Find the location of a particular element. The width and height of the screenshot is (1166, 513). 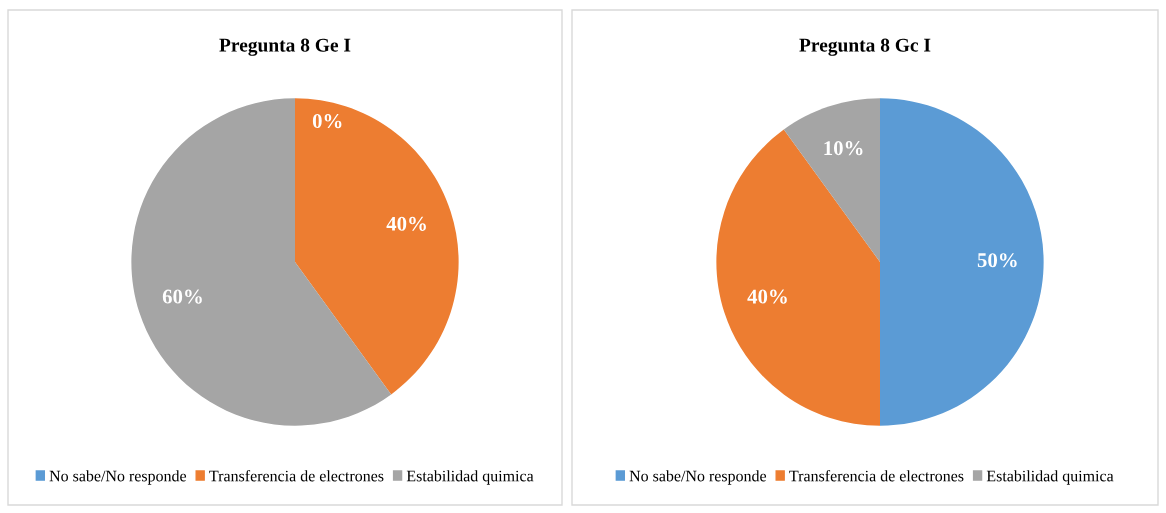

data-label: 50% is located at coordinates (997, 260).